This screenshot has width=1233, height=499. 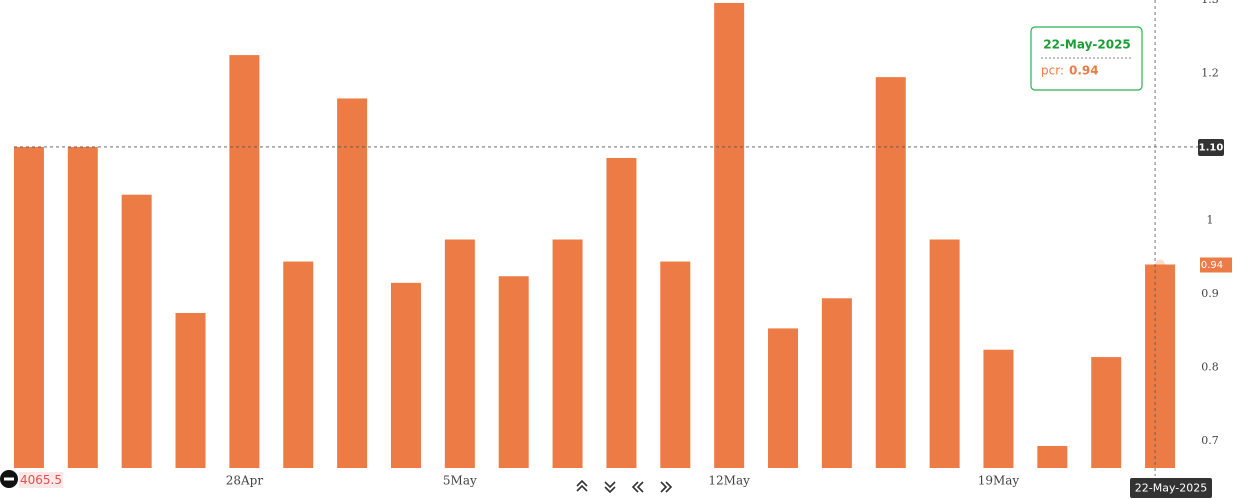 I want to click on last-value-box, so click(x=1216, y=265).